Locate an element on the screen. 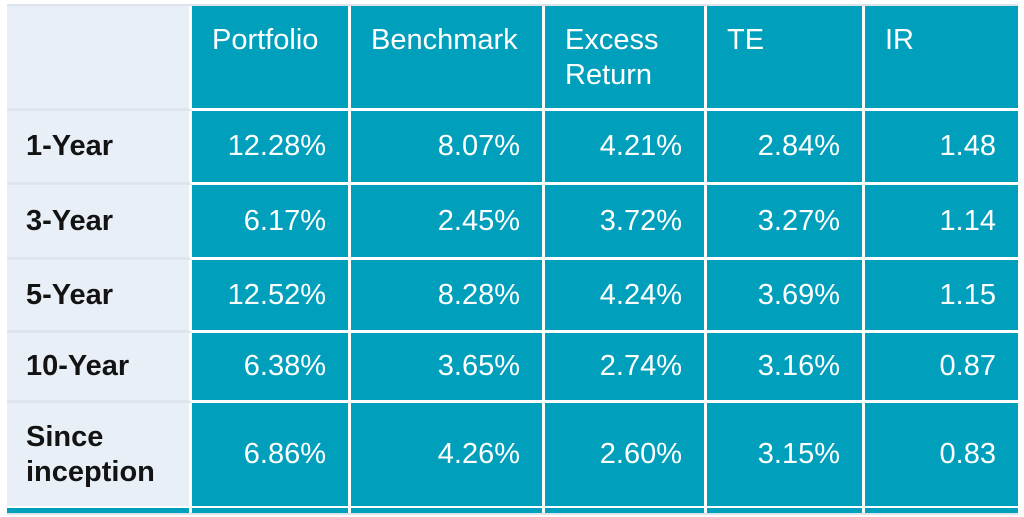 The width and height of the screenshot is (1024, 517). cell-1-year-excess-return: 4.21% is located at coordinates (626, 148).